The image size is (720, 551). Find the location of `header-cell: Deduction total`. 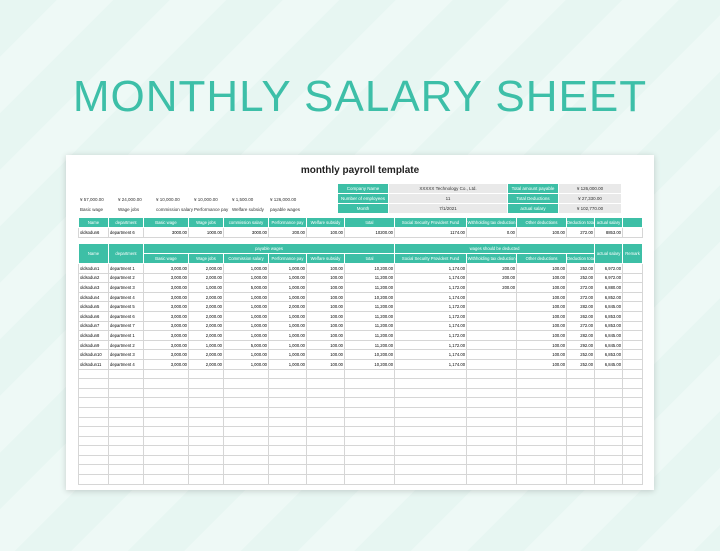

header-cell: Deduction total is located at coordinates (581, 258).